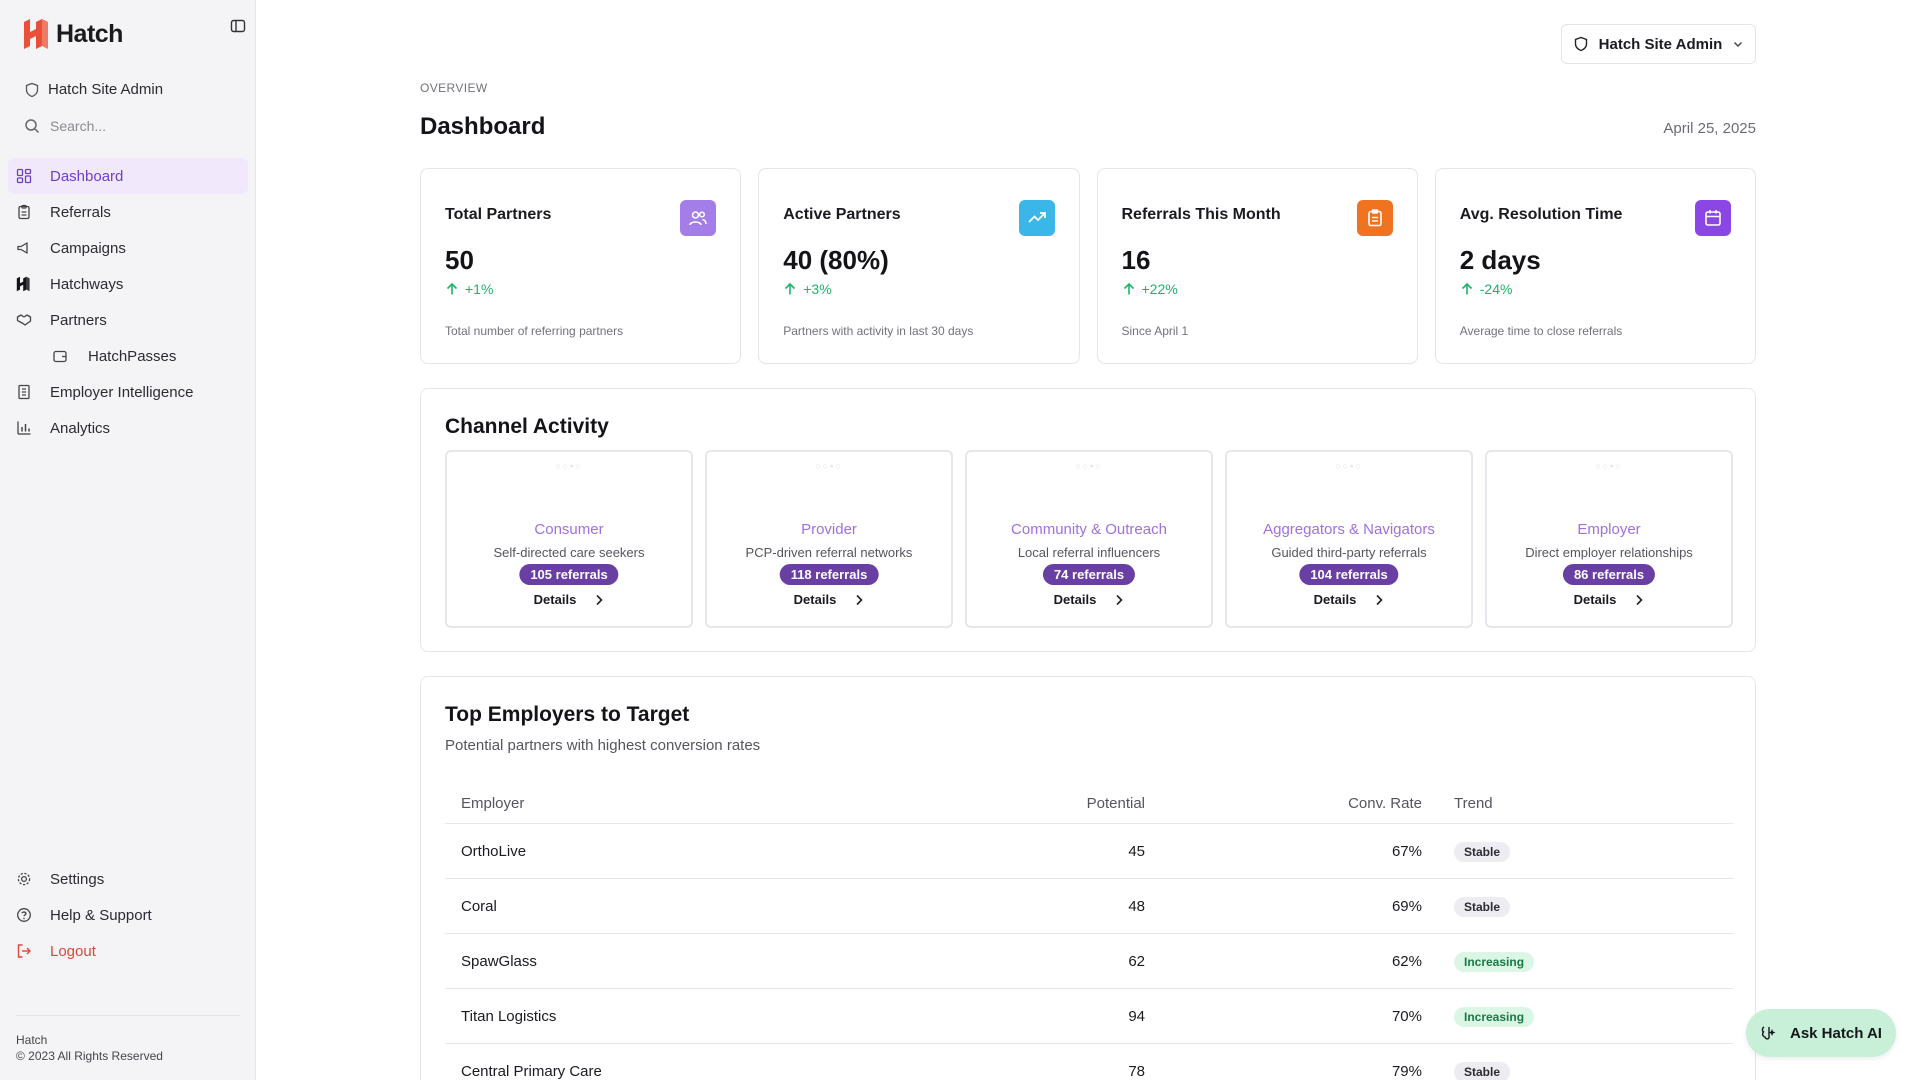 This screenshot has height=1080, width=1920. Describe the element at coordinates (698, 218) in the screenshot. I see `users-icon` at that location.